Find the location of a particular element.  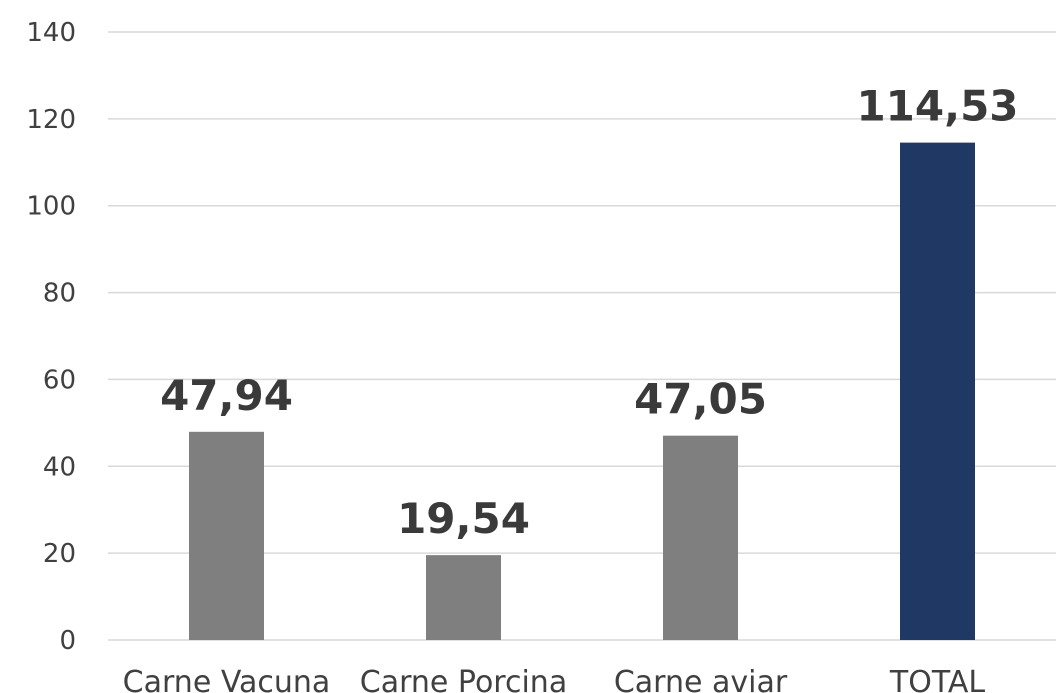

y-tick-label: 100 is located at coordinates (51, 207).